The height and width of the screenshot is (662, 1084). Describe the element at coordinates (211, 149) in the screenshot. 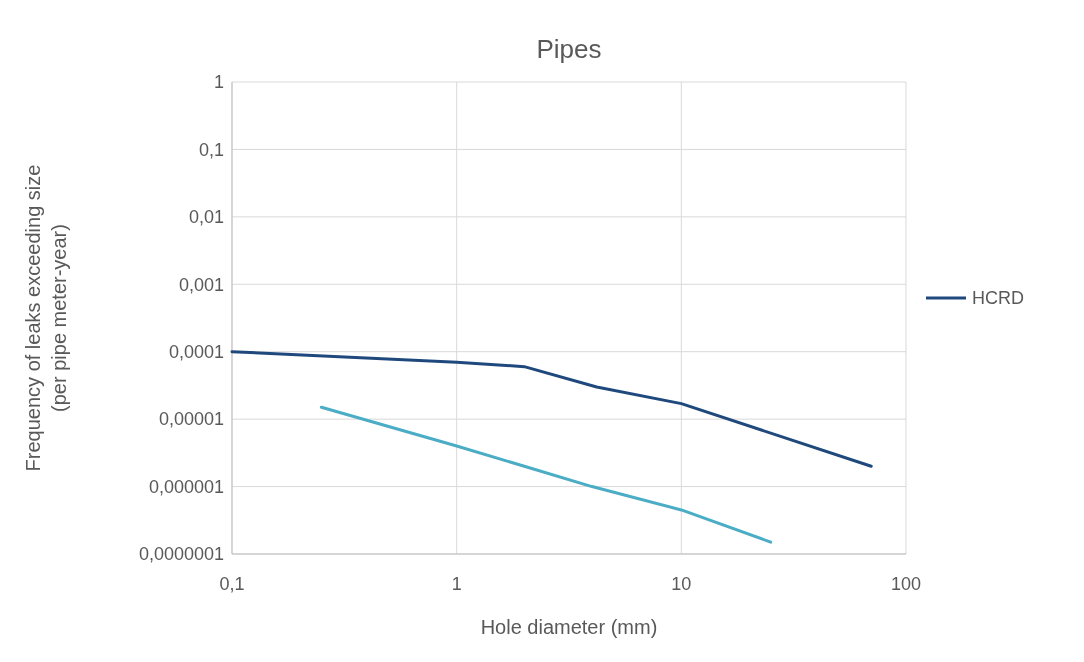

I see `y-tick-label: 0,1` at that location.